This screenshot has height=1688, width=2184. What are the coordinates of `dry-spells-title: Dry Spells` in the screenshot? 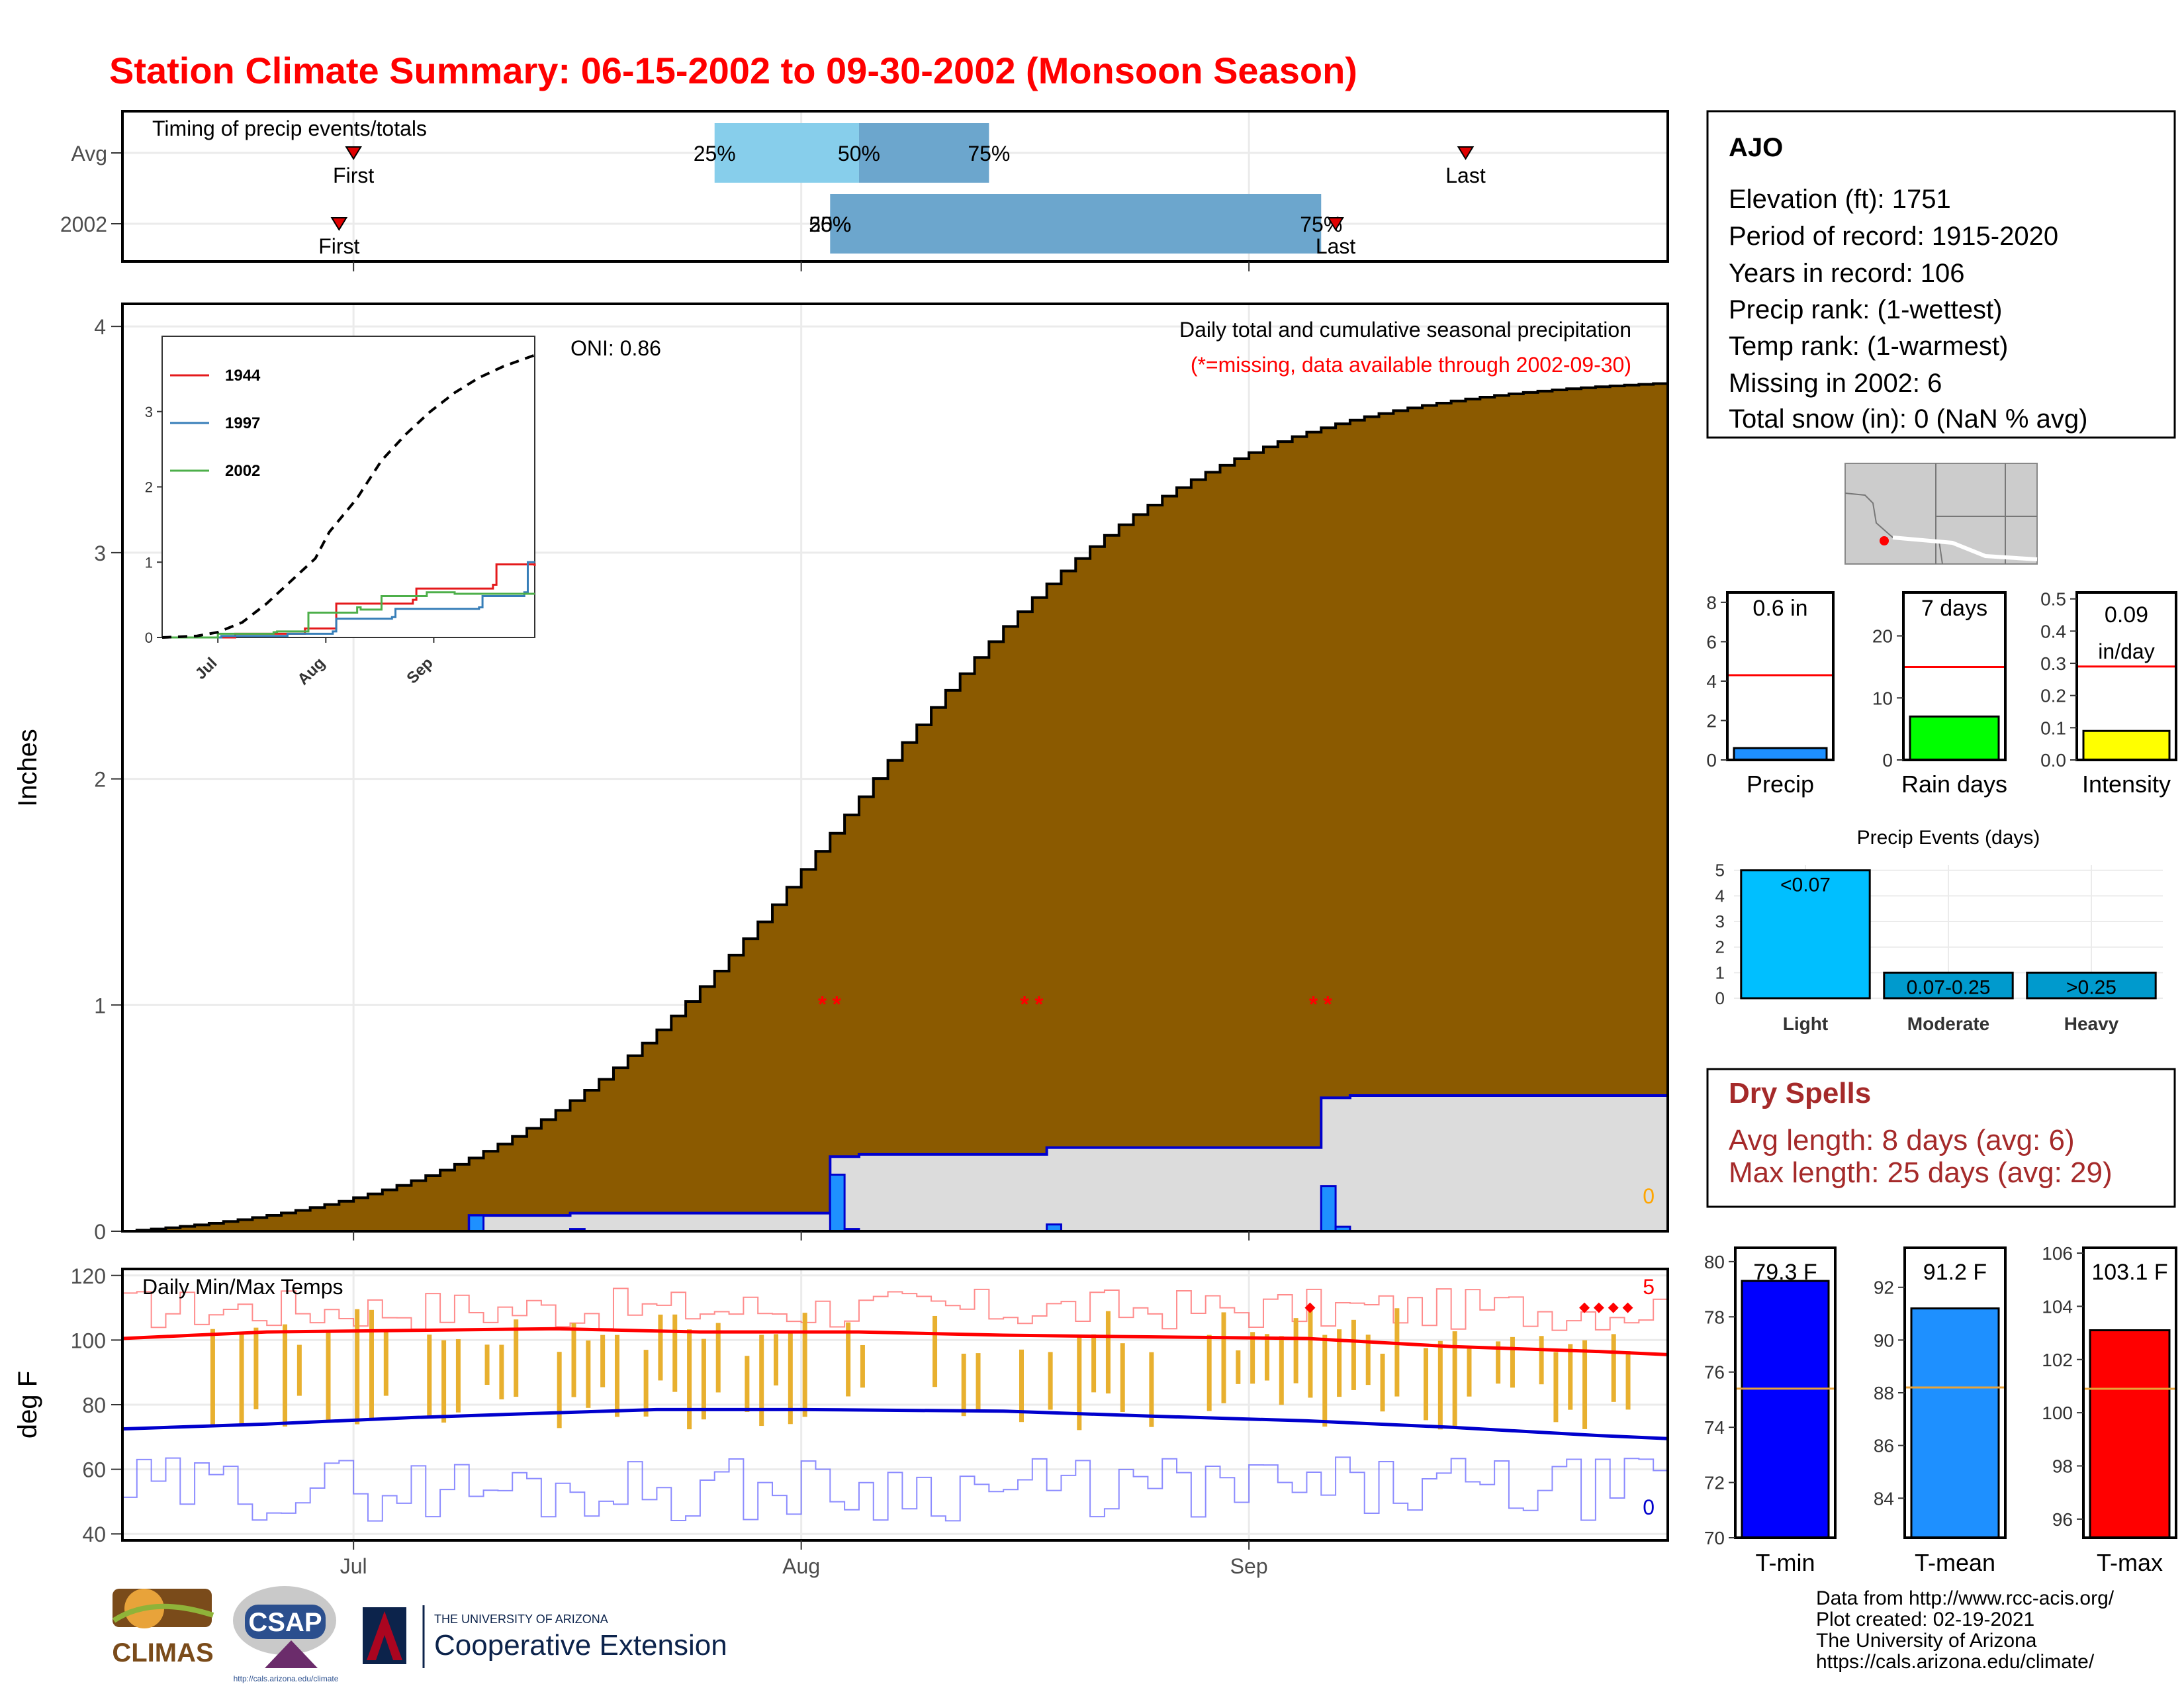 It's located at (1800, 1093).